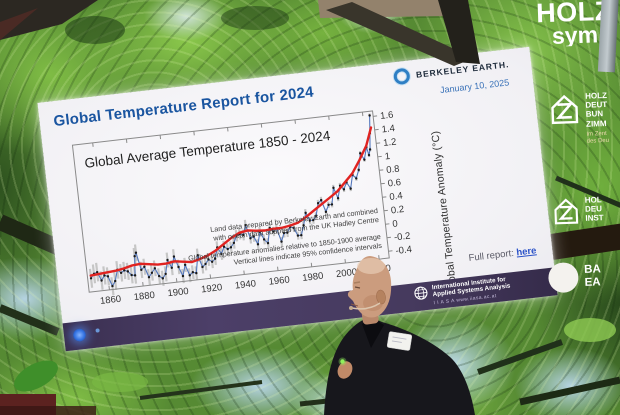 The width and height of the screenshot is (620, 415). Describe the element at coordinates (49, 20) in the screenshot. I see `ceiling-corner-structure` at that location.